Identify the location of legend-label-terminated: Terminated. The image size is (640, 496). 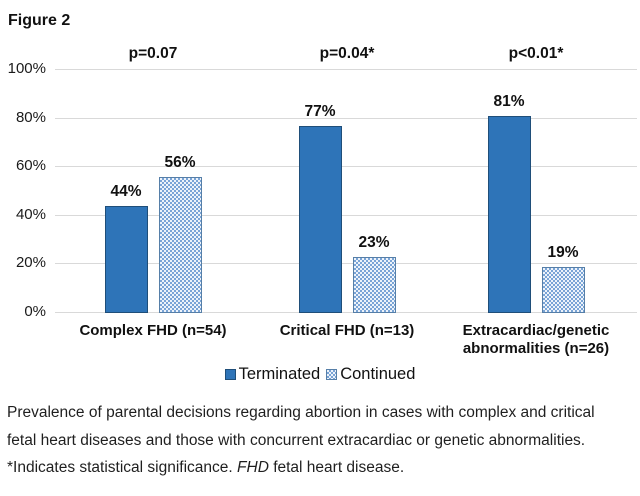
(279, 374).